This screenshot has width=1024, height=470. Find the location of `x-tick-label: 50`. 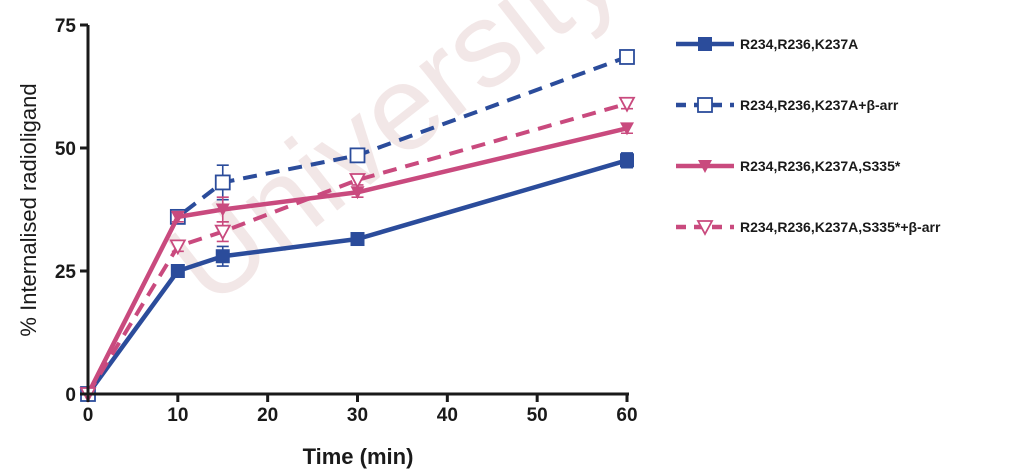

x-tick-label: 50 is located at coordinates (537, 415).